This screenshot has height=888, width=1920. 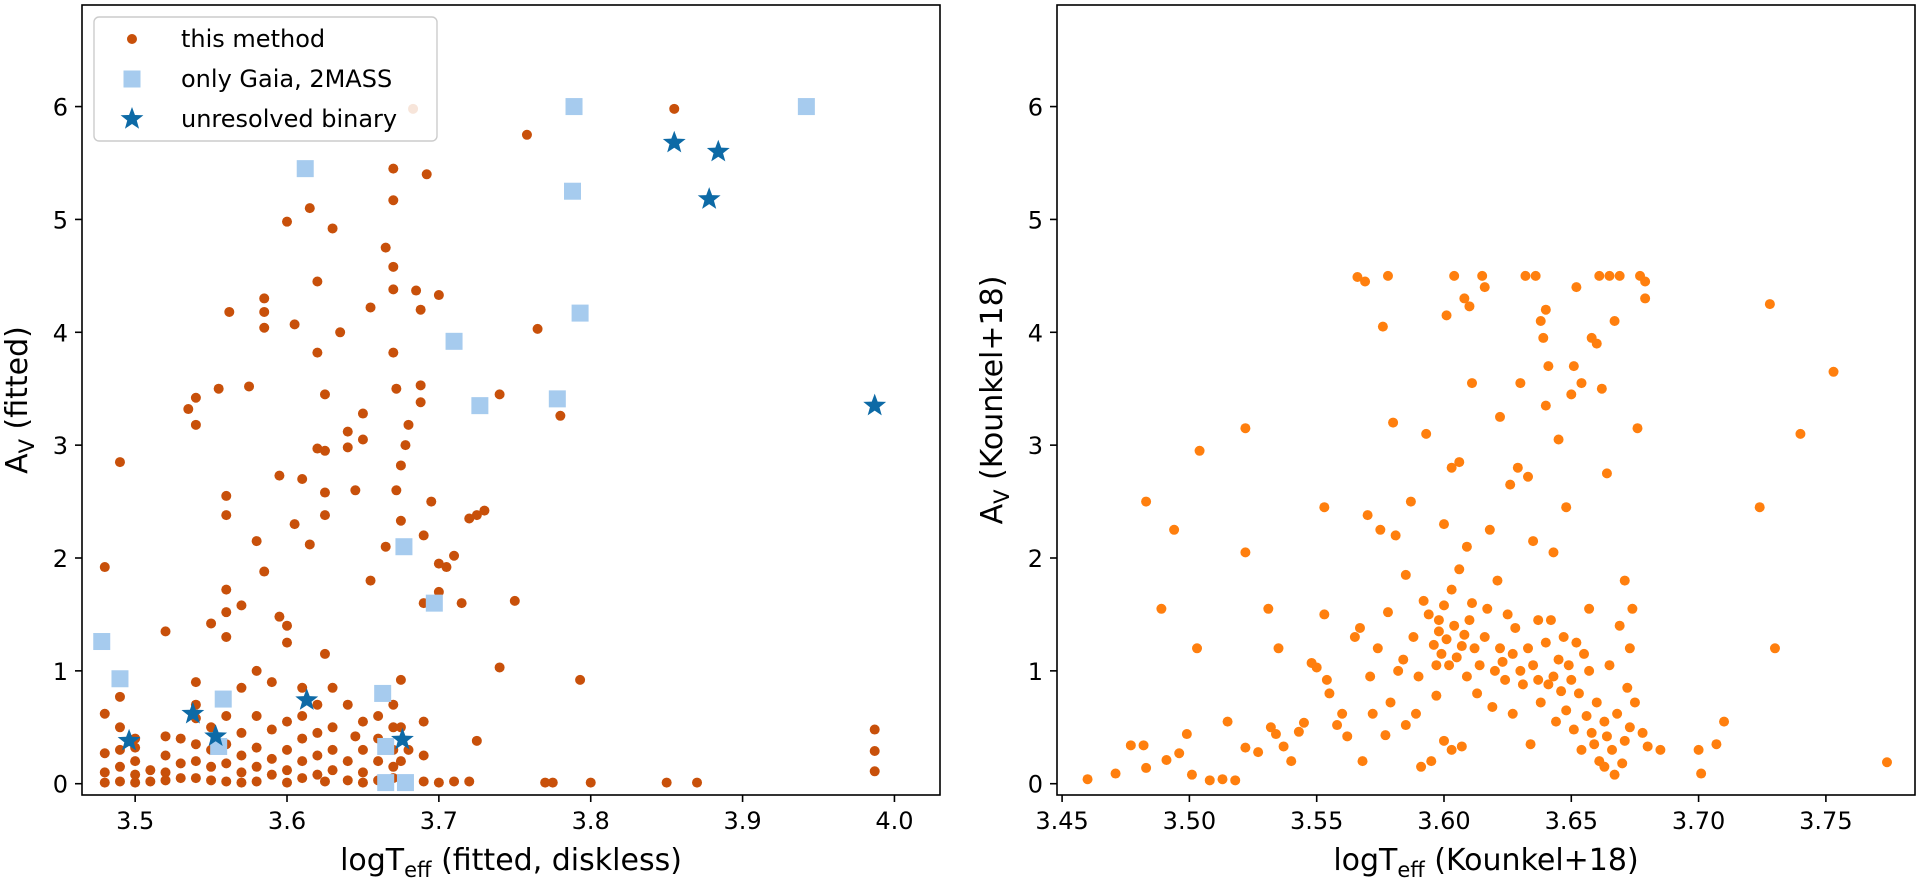 I want to click on right-y-axis-label: AV (Kounkel+18), so click(x=994, y=400).